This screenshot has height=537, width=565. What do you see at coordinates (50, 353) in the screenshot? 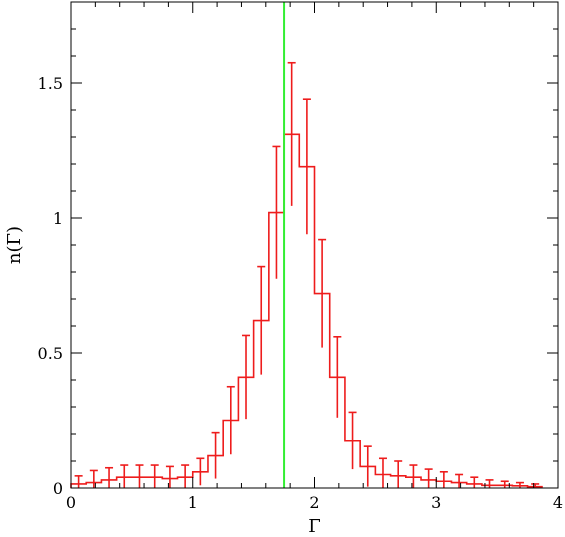
I see `y-tick-label: 0.5` at bounding box center [50, 353].